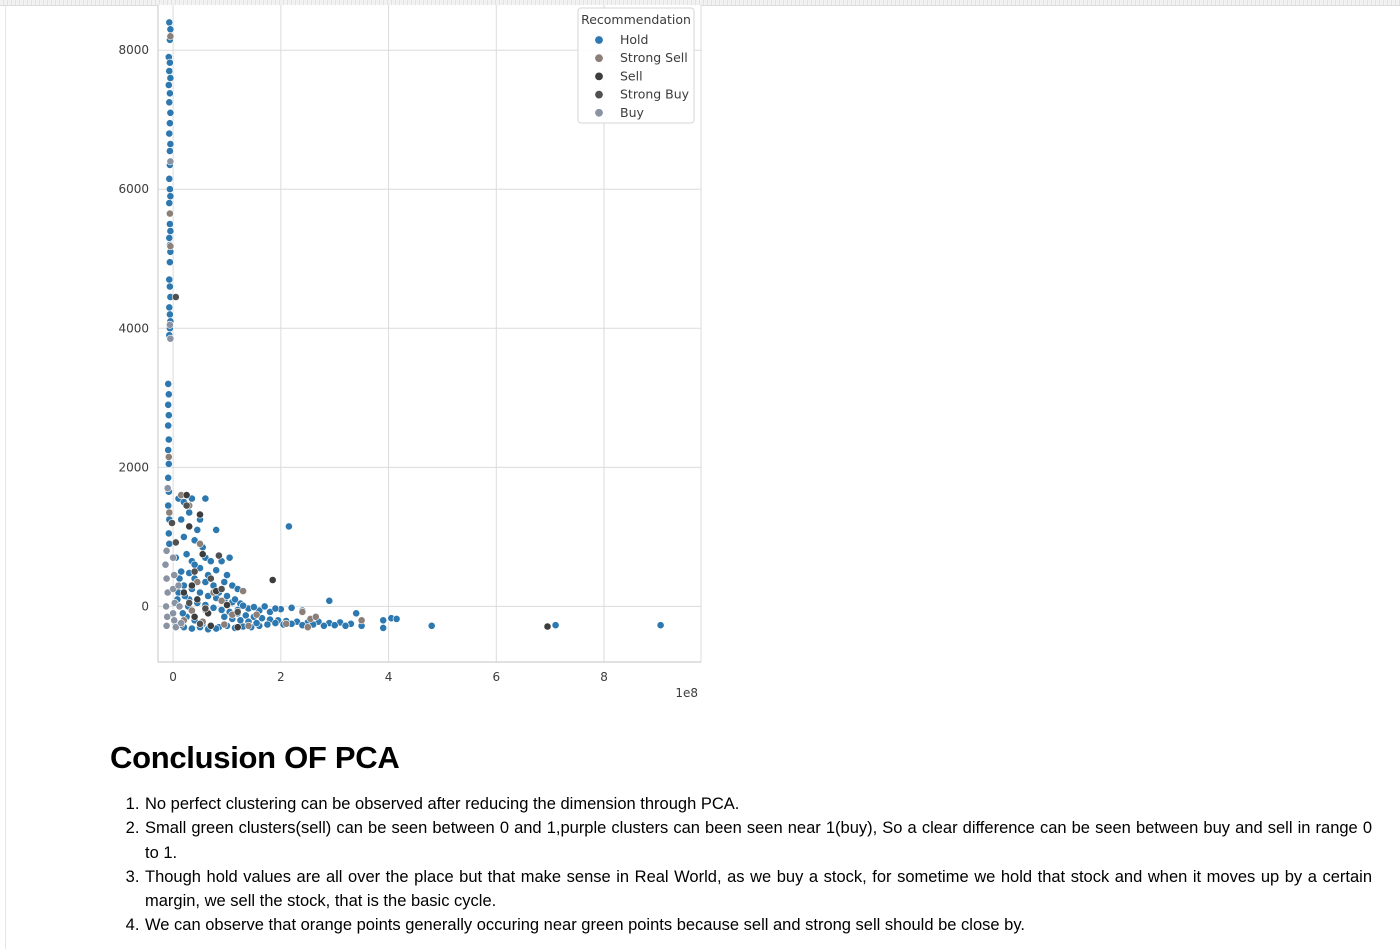  I want to click on y-tick-label: 0, so click(145, 606).